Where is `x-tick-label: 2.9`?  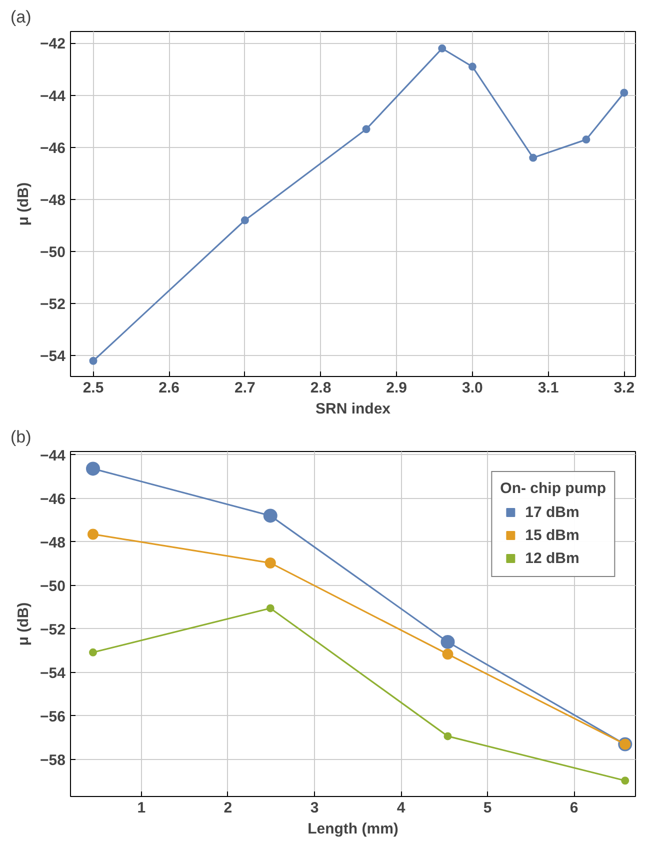
x-tick-label: 2.9 is located at coordinates (397, 388).